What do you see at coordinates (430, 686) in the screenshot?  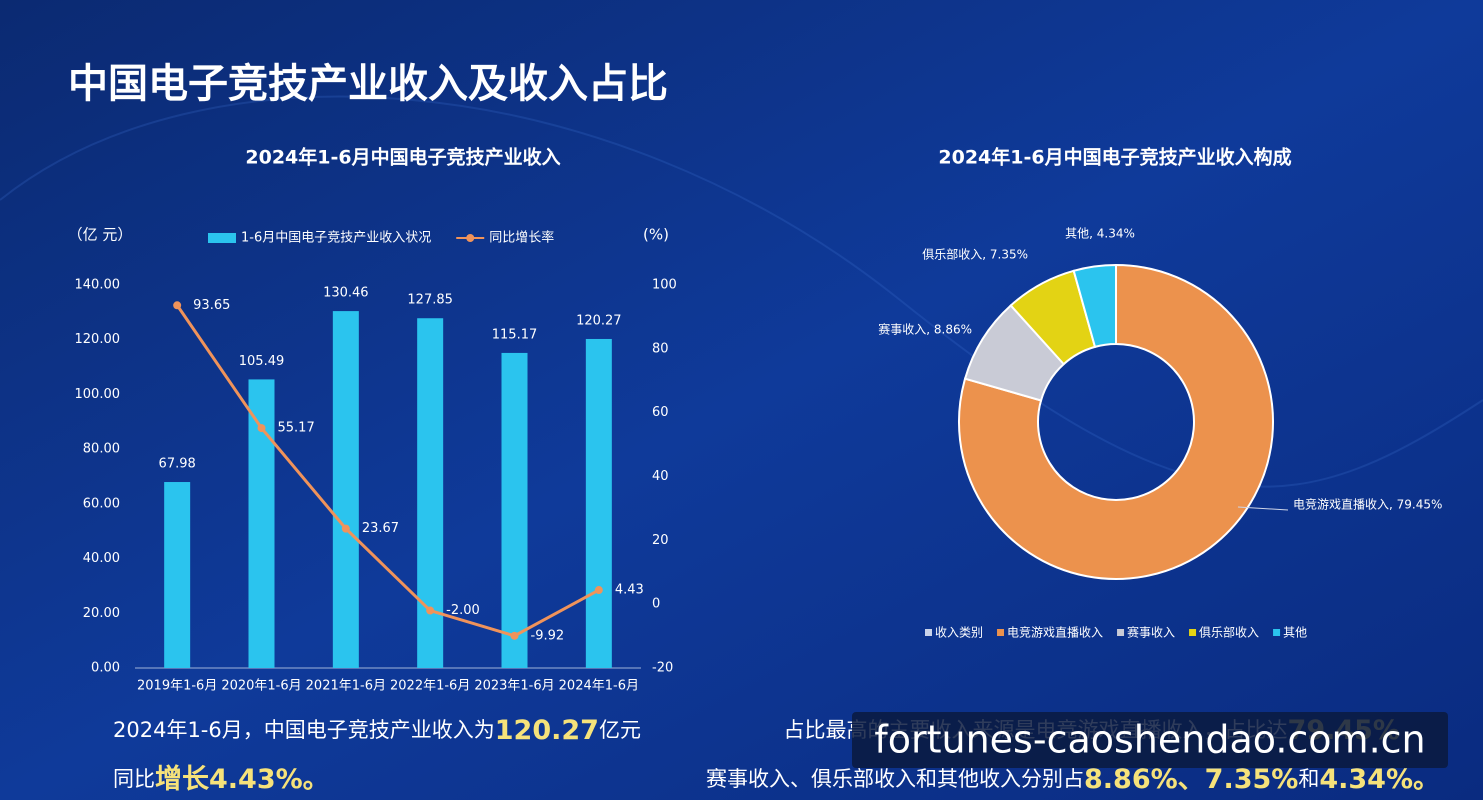 I see `x-tick-label: 2022年1-6月` at bounding box center [430, 686].